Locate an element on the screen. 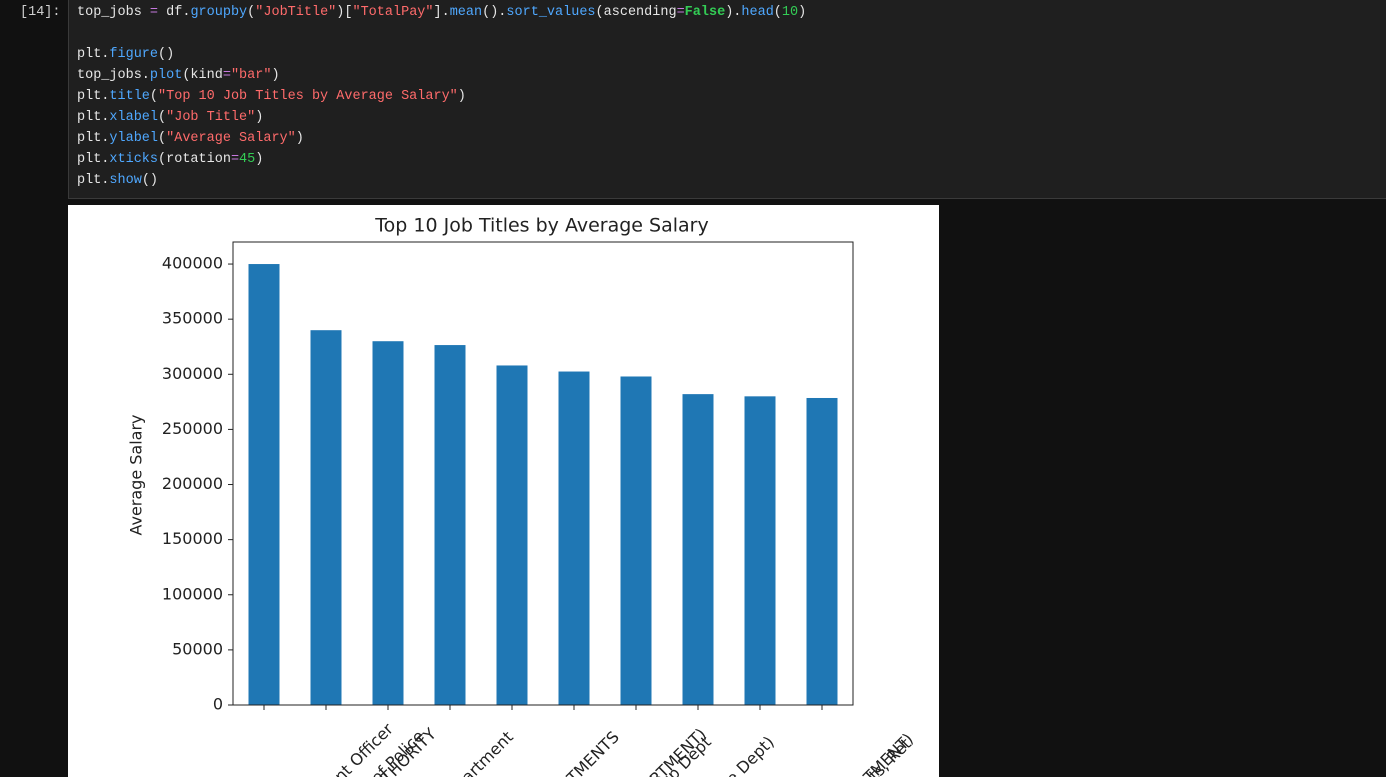 This screenshot has height=777, width=1386. code-token: (kind is located at coordinates (202, 75).